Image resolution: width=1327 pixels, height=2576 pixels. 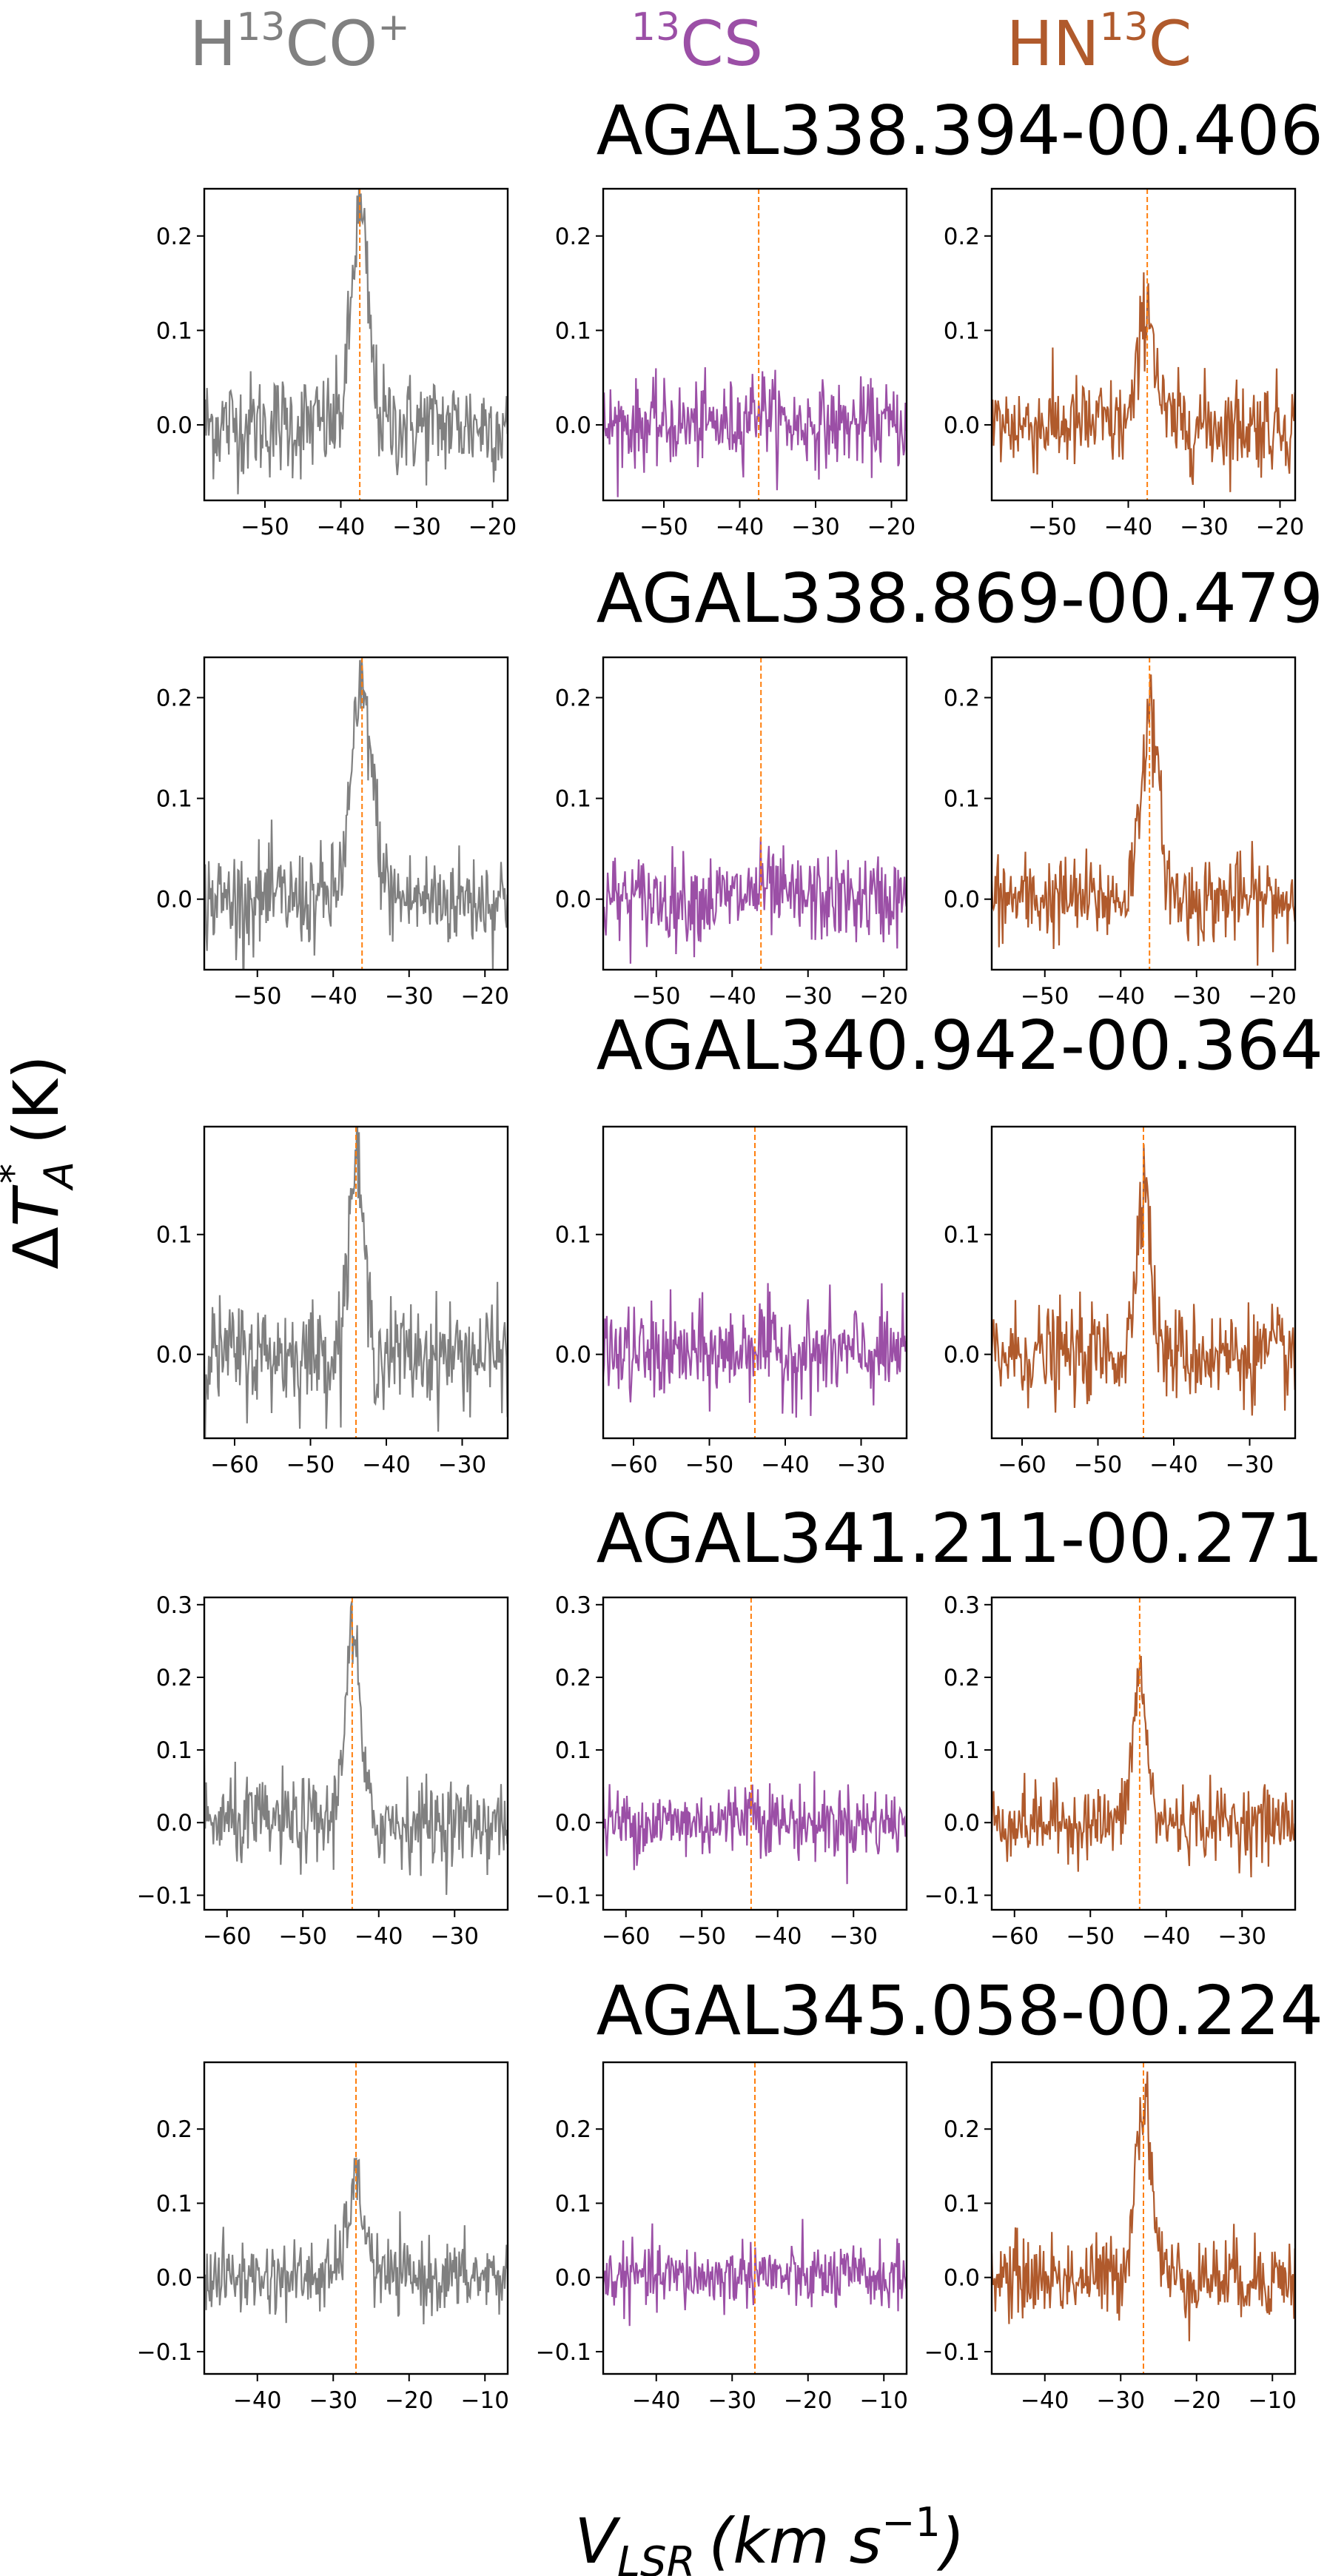 What do you see at coordinates (960, 1045) in the screenshot?
I see `source-title: AGAL340.942-00.364` at bounding box center [960, 1045].